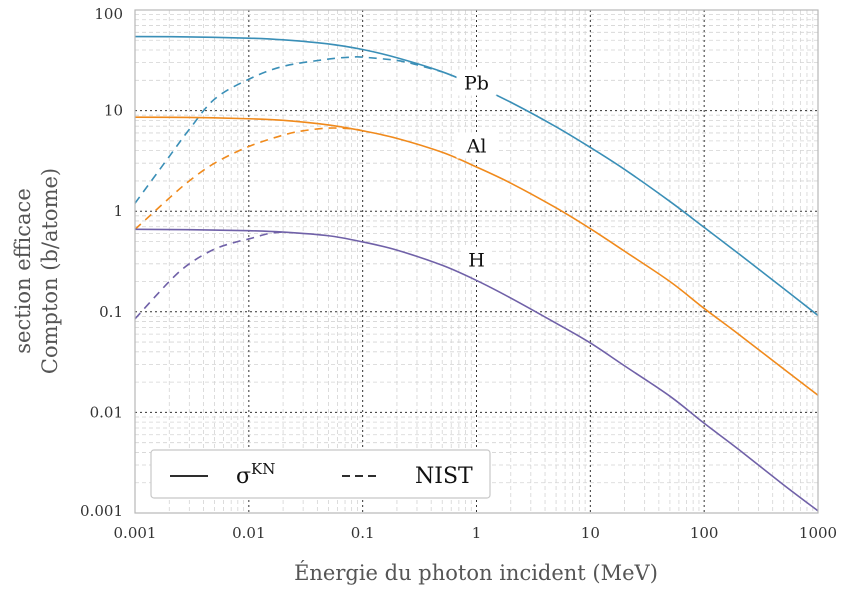  I want to click on legend-kn-symbol: σ, so click(243, 476).